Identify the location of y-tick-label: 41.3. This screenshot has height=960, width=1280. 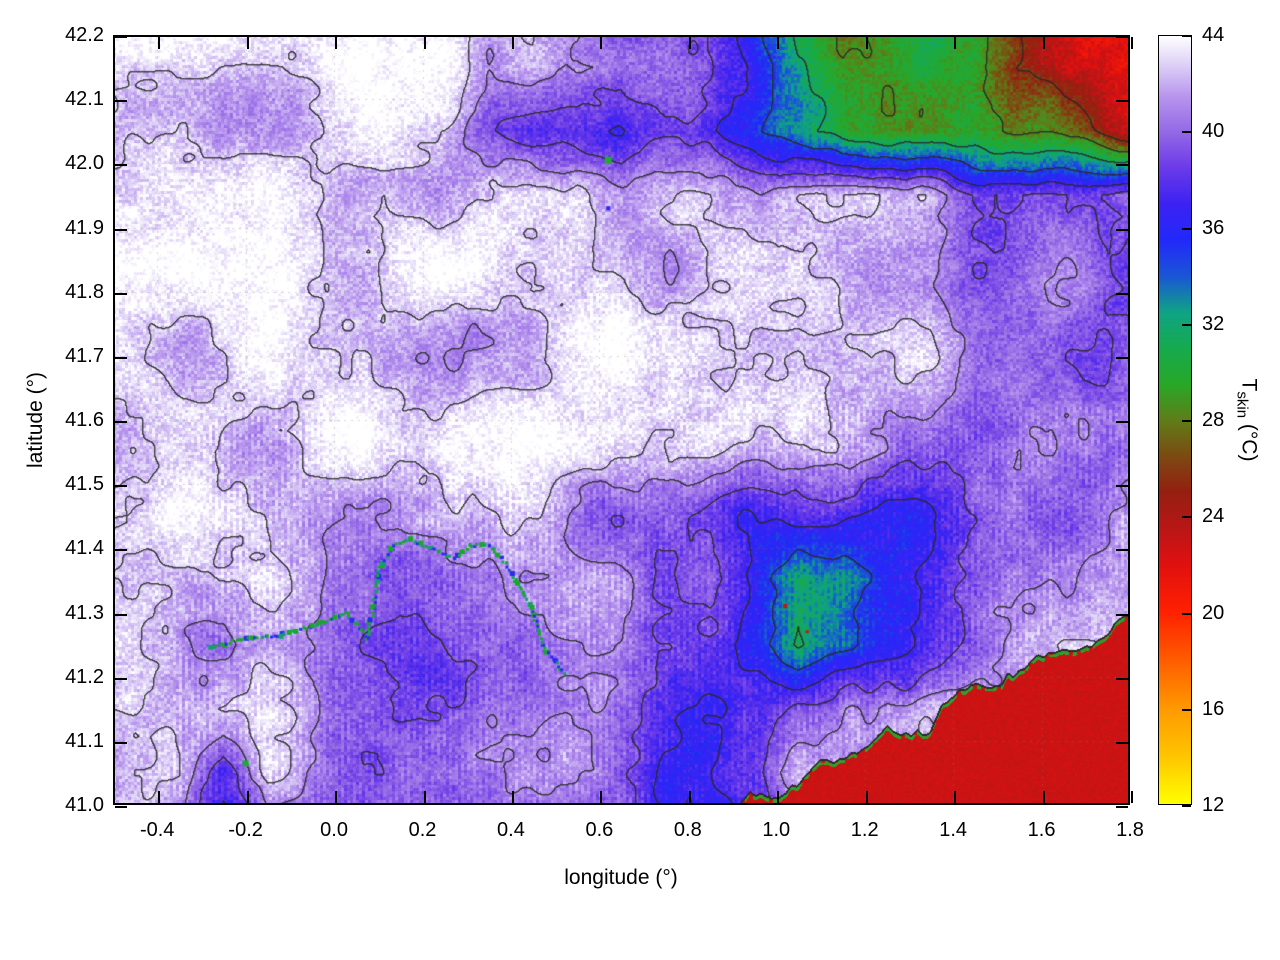
(84, 612).